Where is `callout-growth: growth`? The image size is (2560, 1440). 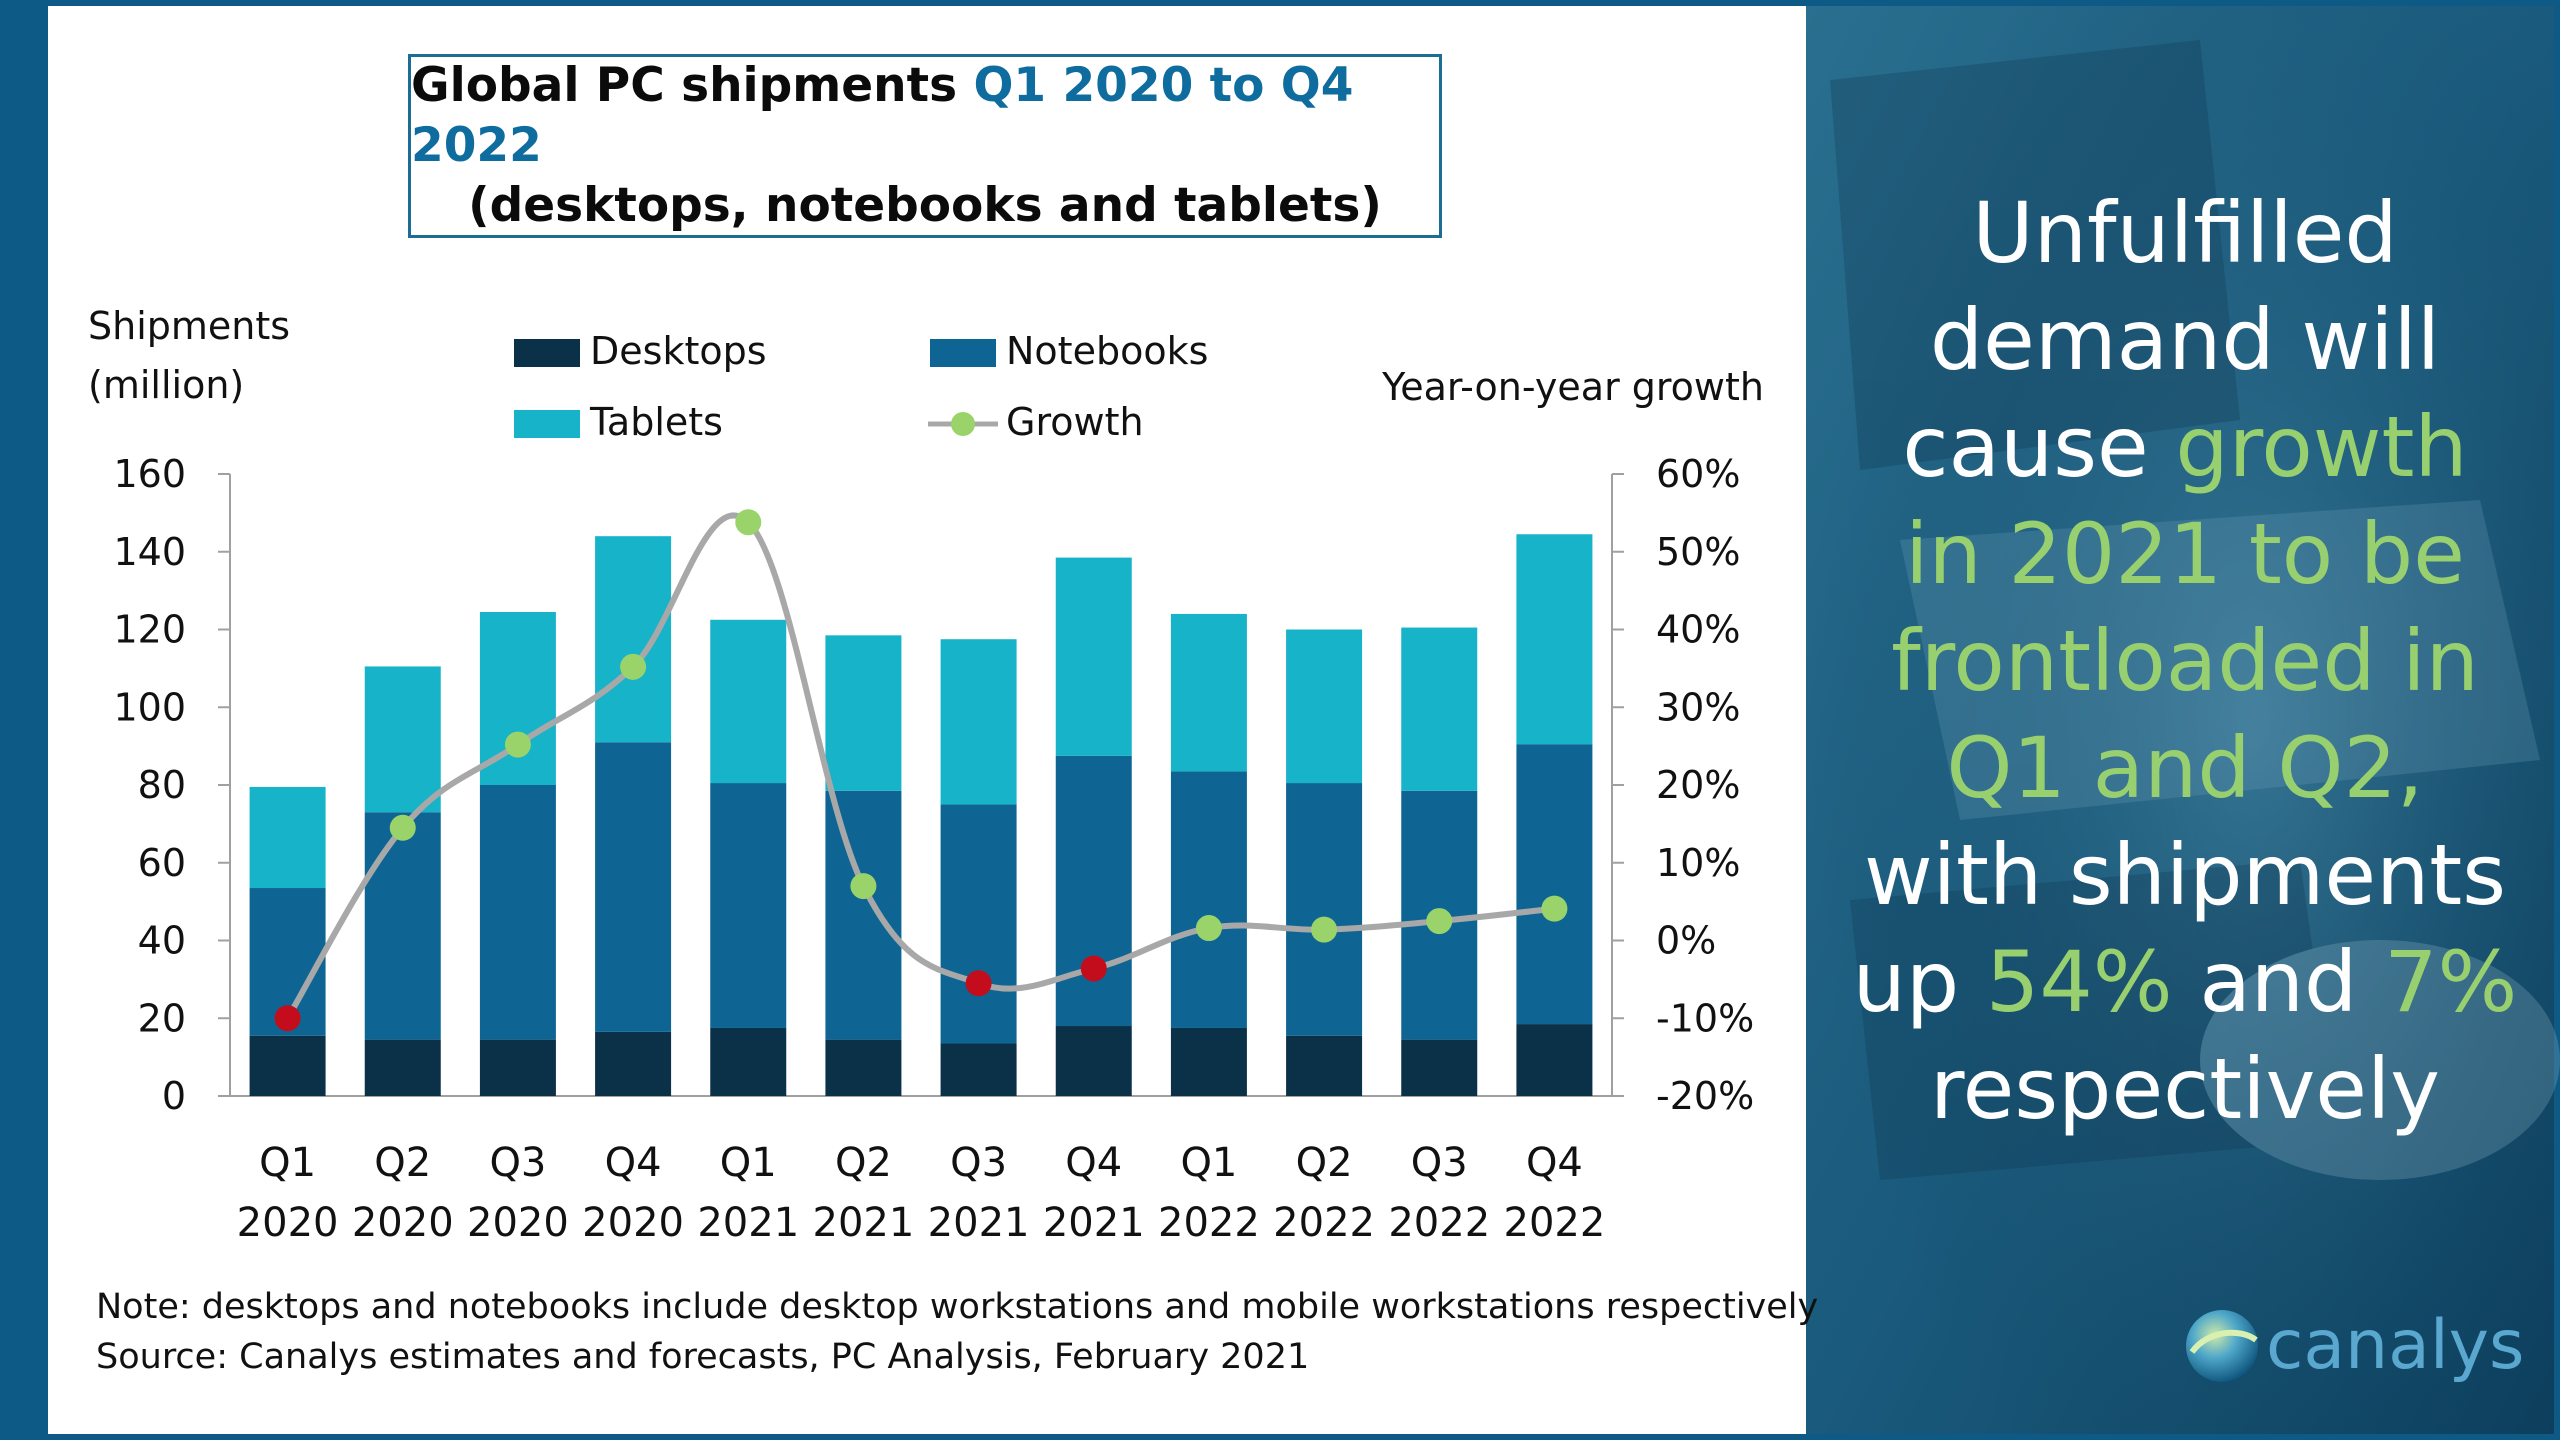
callout-growth: growth is located at coordinates (2321, 447).